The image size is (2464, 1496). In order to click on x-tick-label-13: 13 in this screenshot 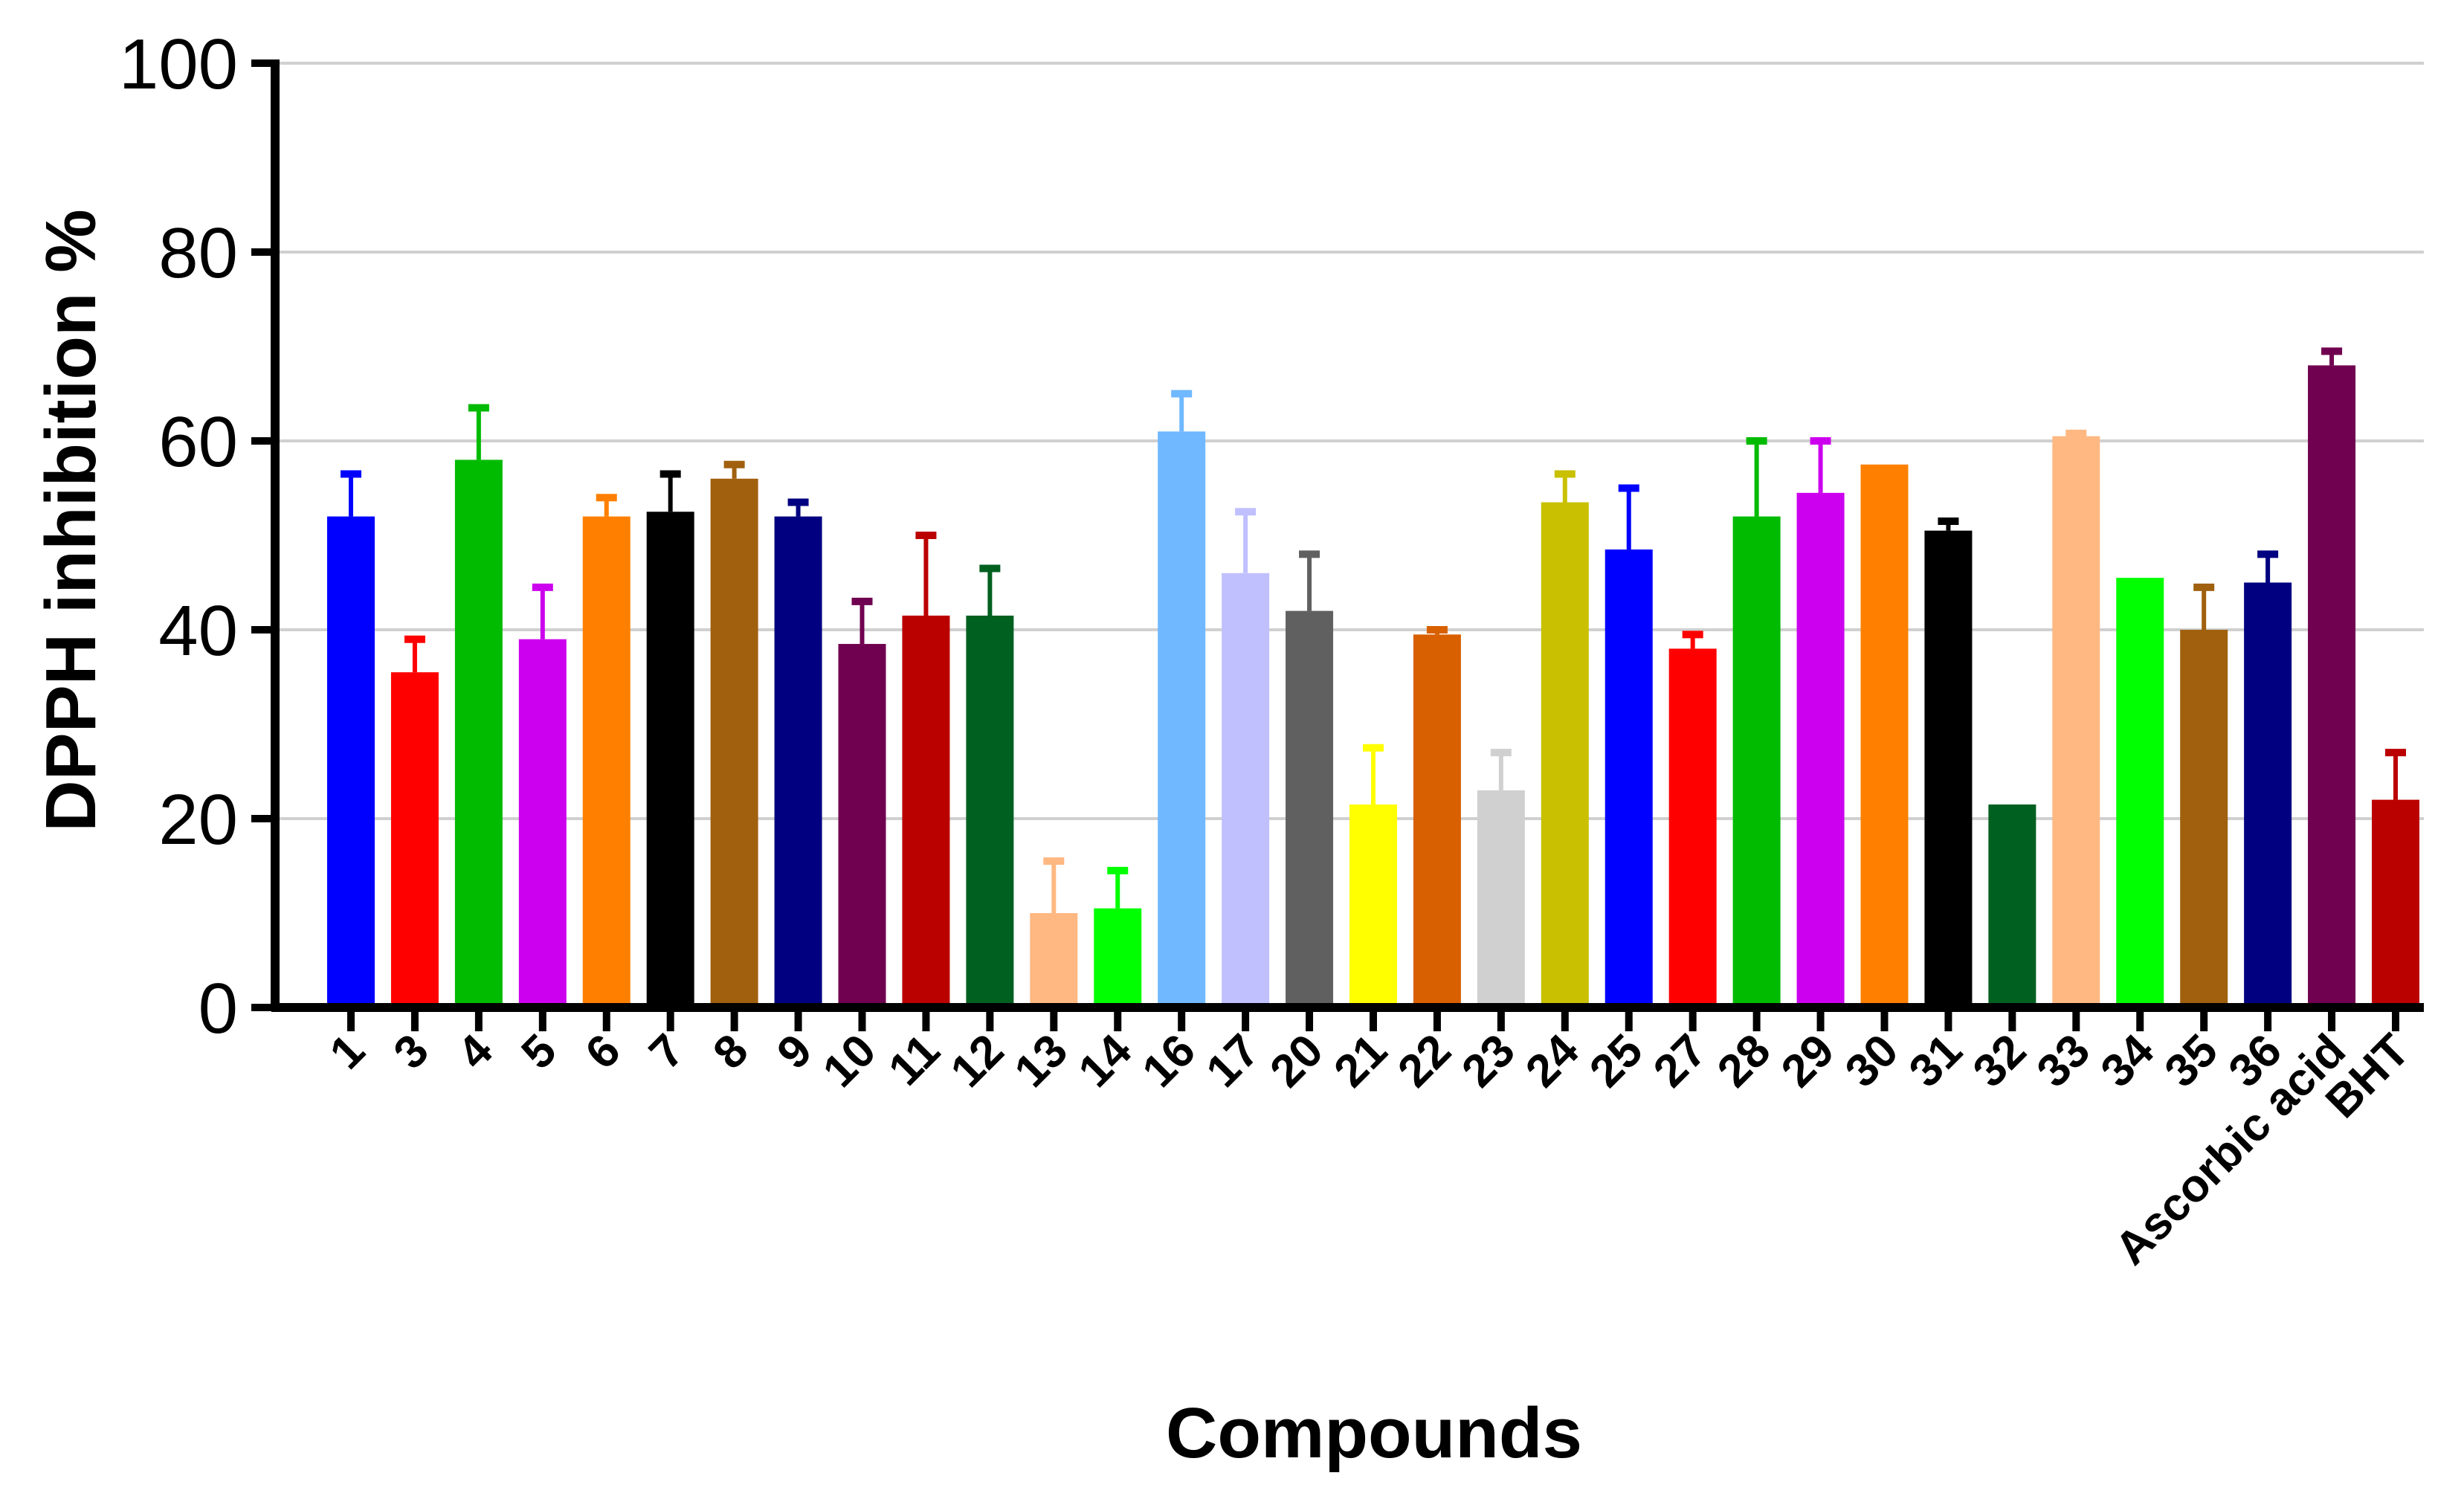, I will do `click(1041, 1061)`.